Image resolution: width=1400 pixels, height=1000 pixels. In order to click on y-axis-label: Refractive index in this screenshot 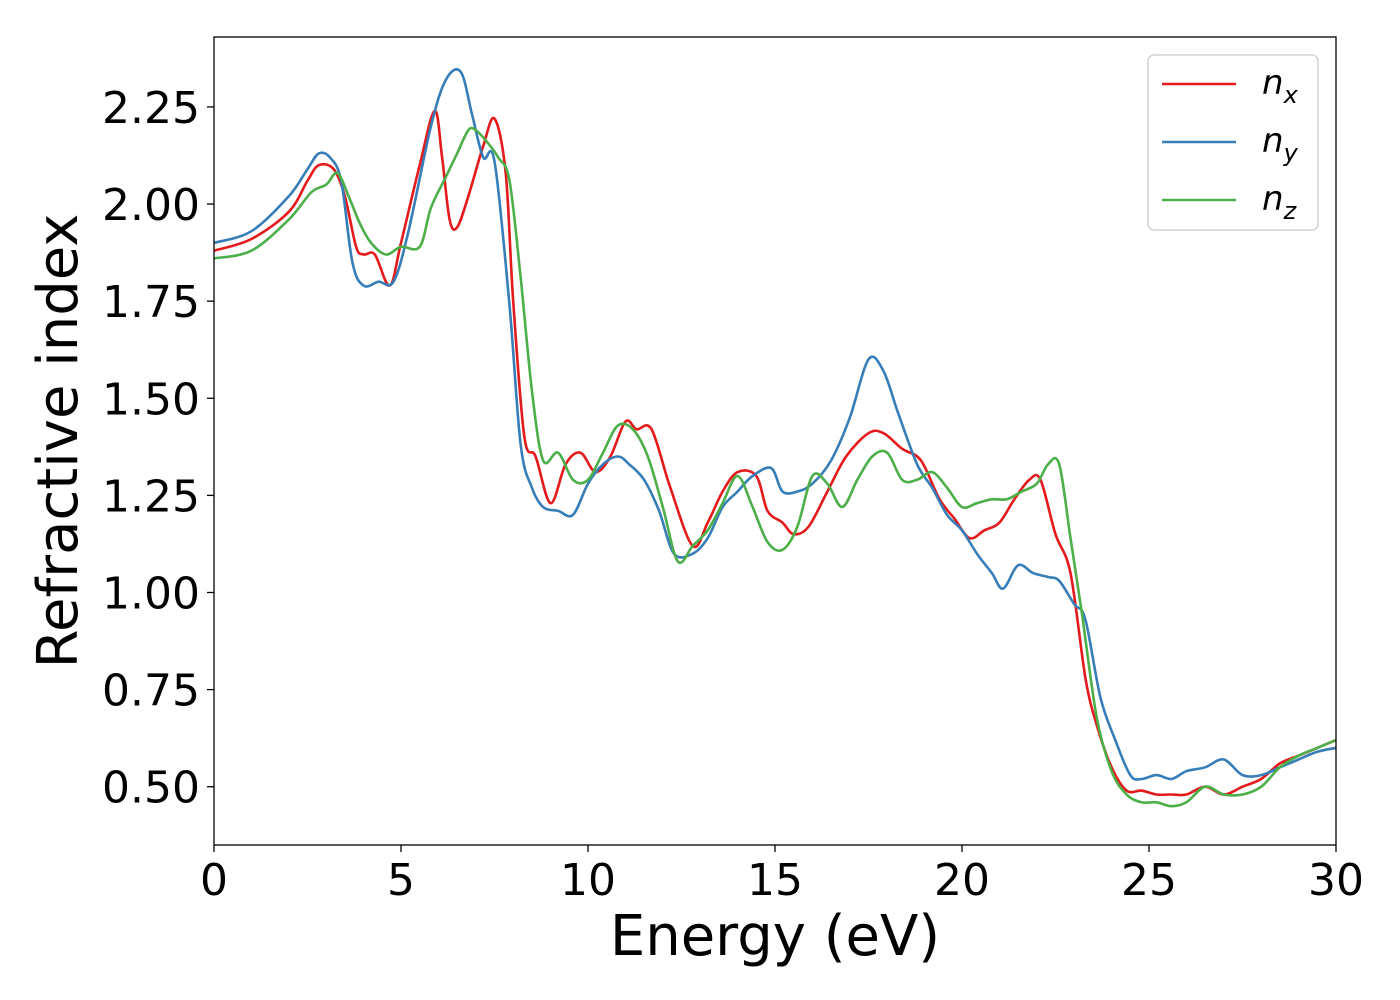, I will do `click(58, 441)`.